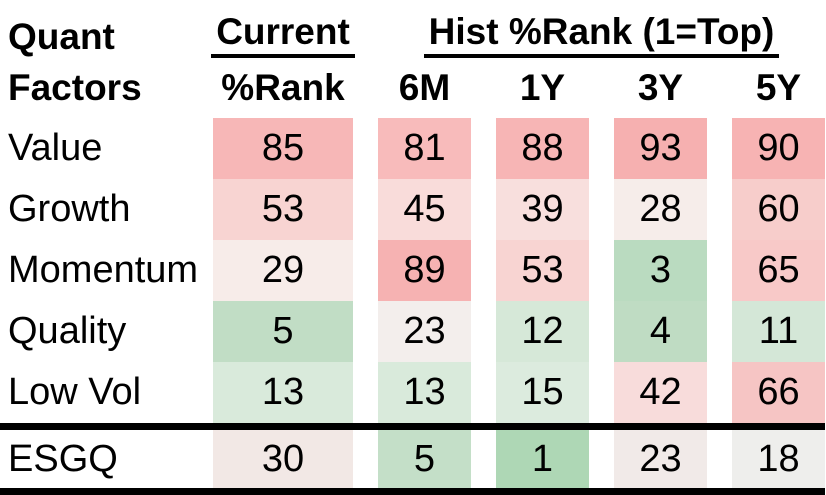  What do you see at coordinates (778, 270) in the screenshot?
I see `cell-momentum-5y: 65` at bounding box center [778, 270].